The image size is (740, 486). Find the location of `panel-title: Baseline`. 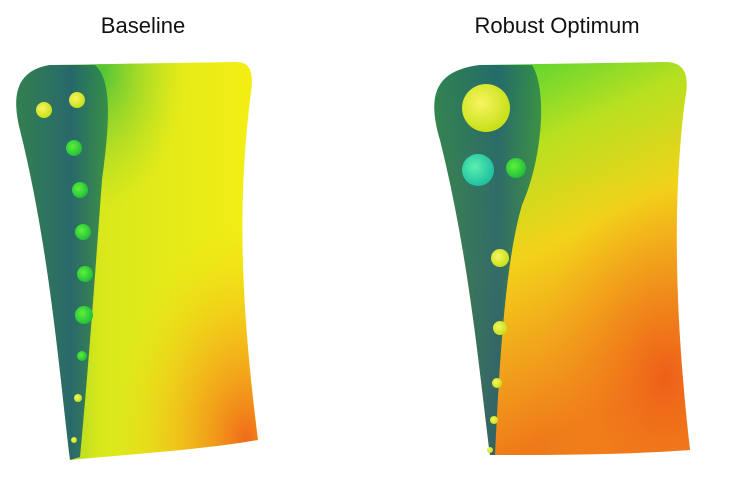

panel-title: Baseline is located at coordinates (143, 25).